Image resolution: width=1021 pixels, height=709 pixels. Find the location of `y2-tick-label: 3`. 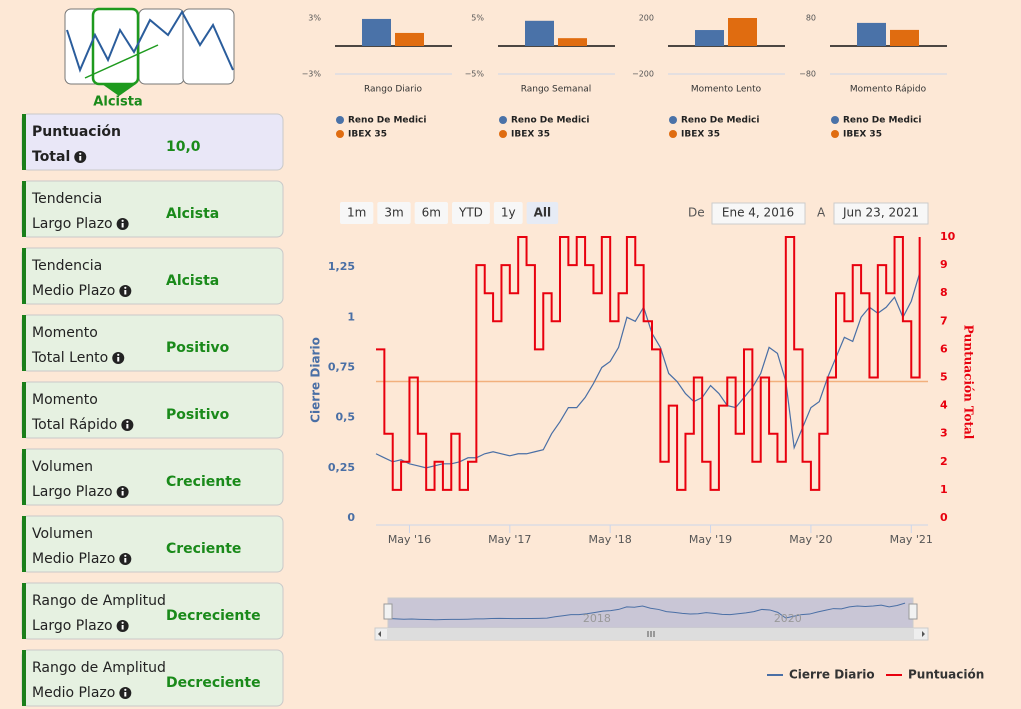

y2-tick-label: 3 is located at coordinates (944, 433).